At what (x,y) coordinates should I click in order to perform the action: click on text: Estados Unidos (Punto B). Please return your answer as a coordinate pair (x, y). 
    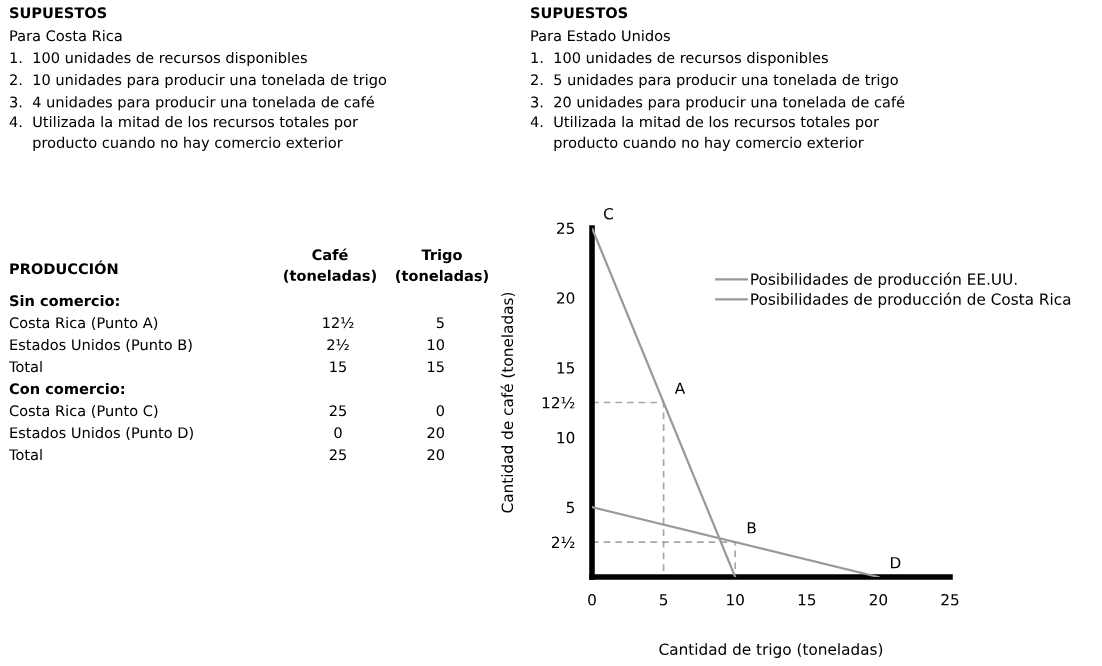
    Looking at the image, I should click on (101, 345).